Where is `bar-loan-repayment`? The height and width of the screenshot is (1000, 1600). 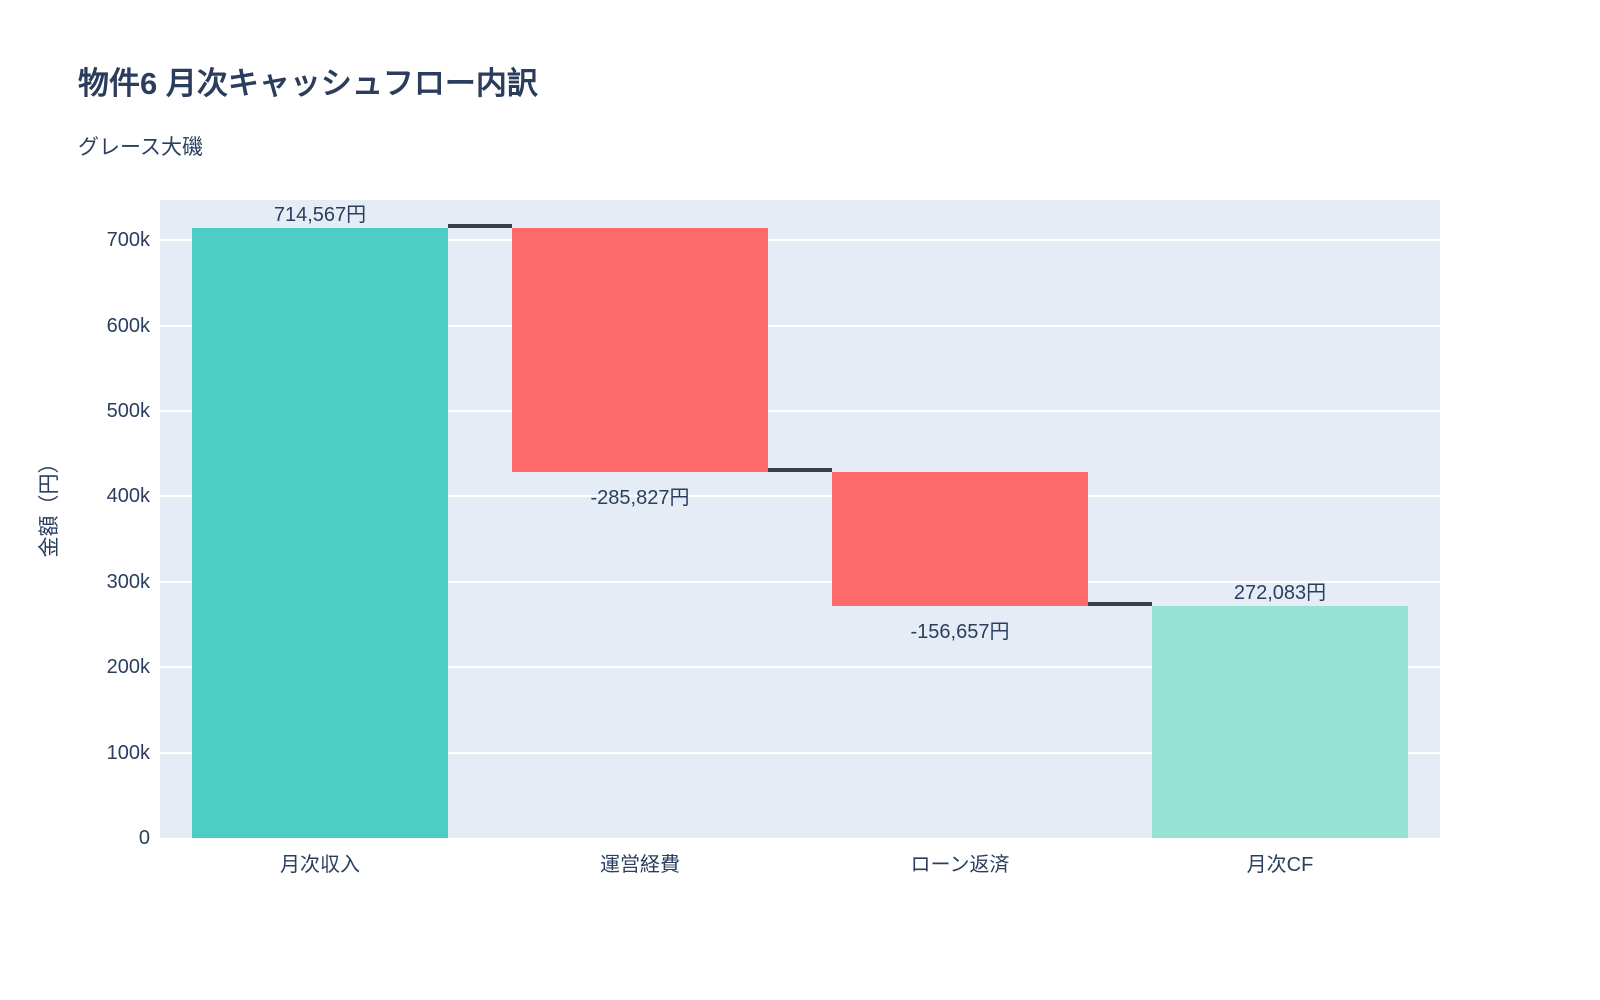 bar-loan-repayment is located at coordinates (960, 538).